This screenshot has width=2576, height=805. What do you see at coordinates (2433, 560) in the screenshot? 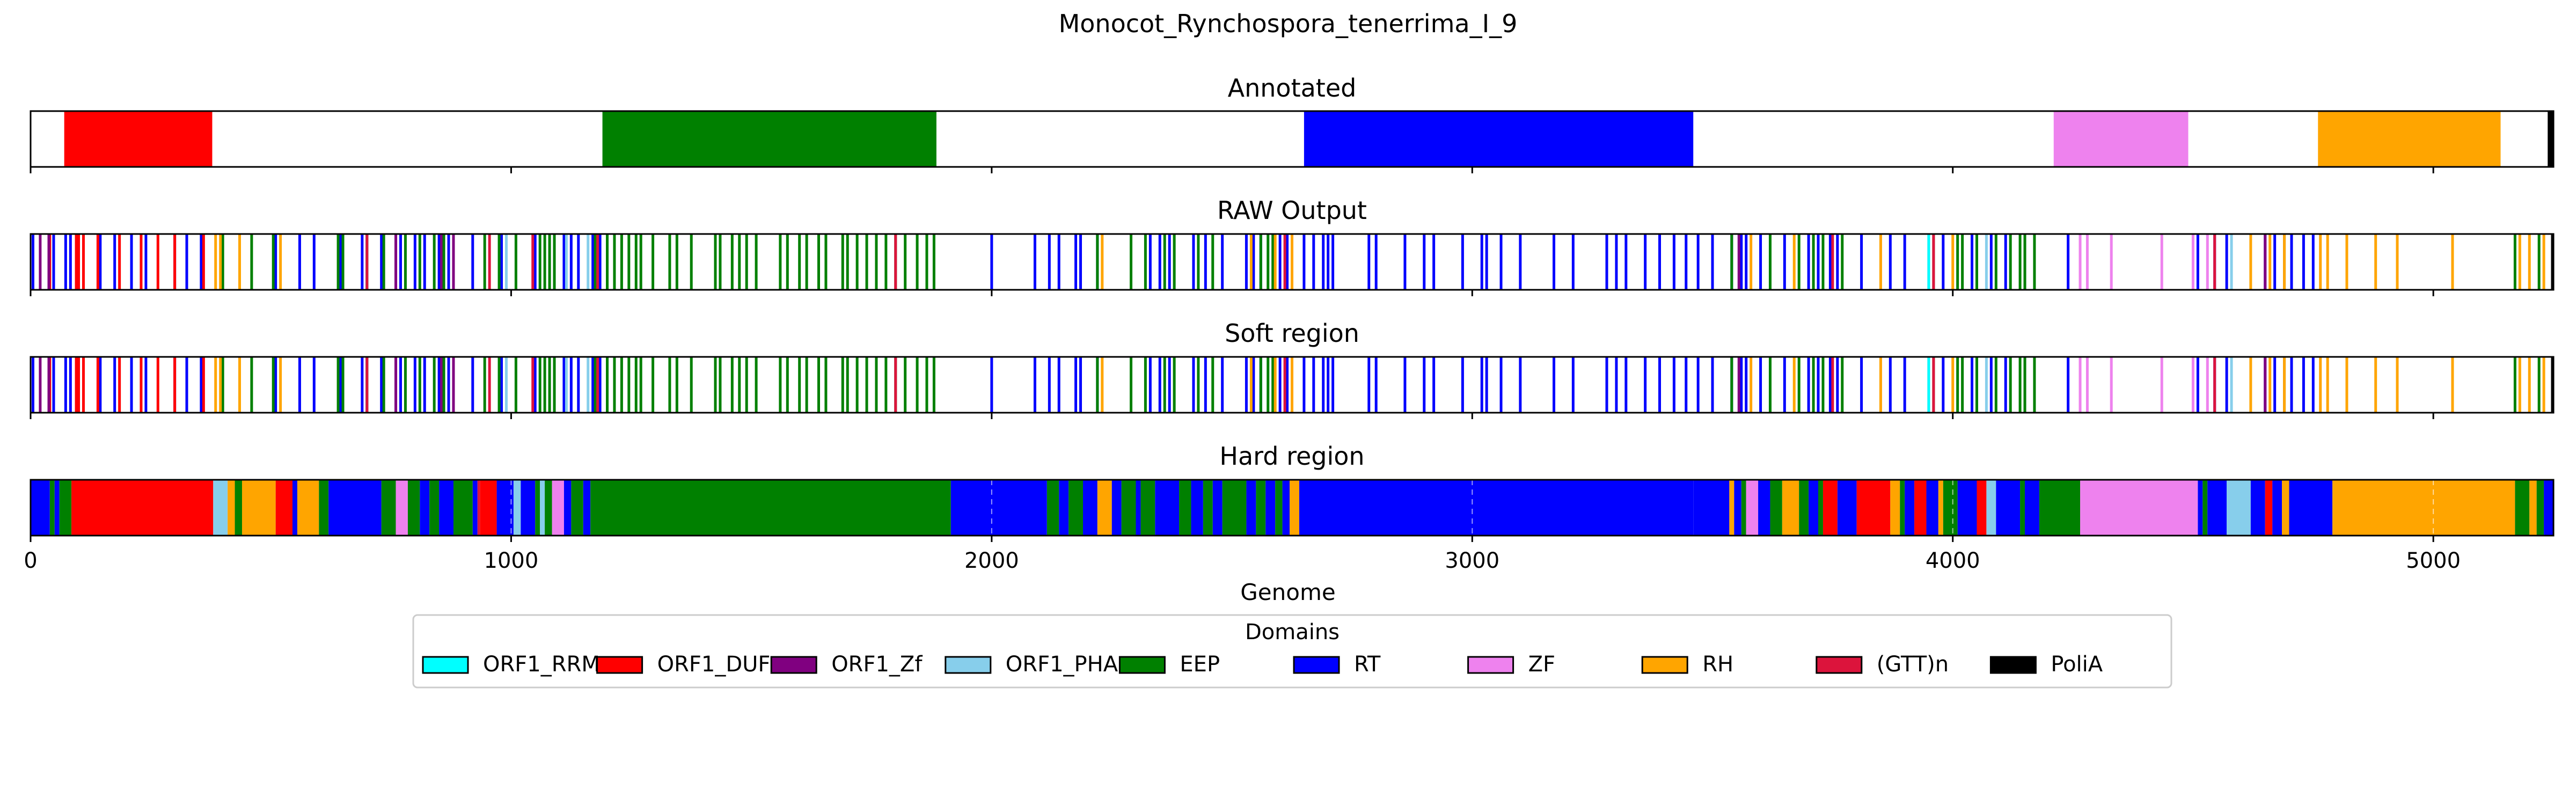
I see `x-tick-label: 5000` at bounding box center [2433, 560].